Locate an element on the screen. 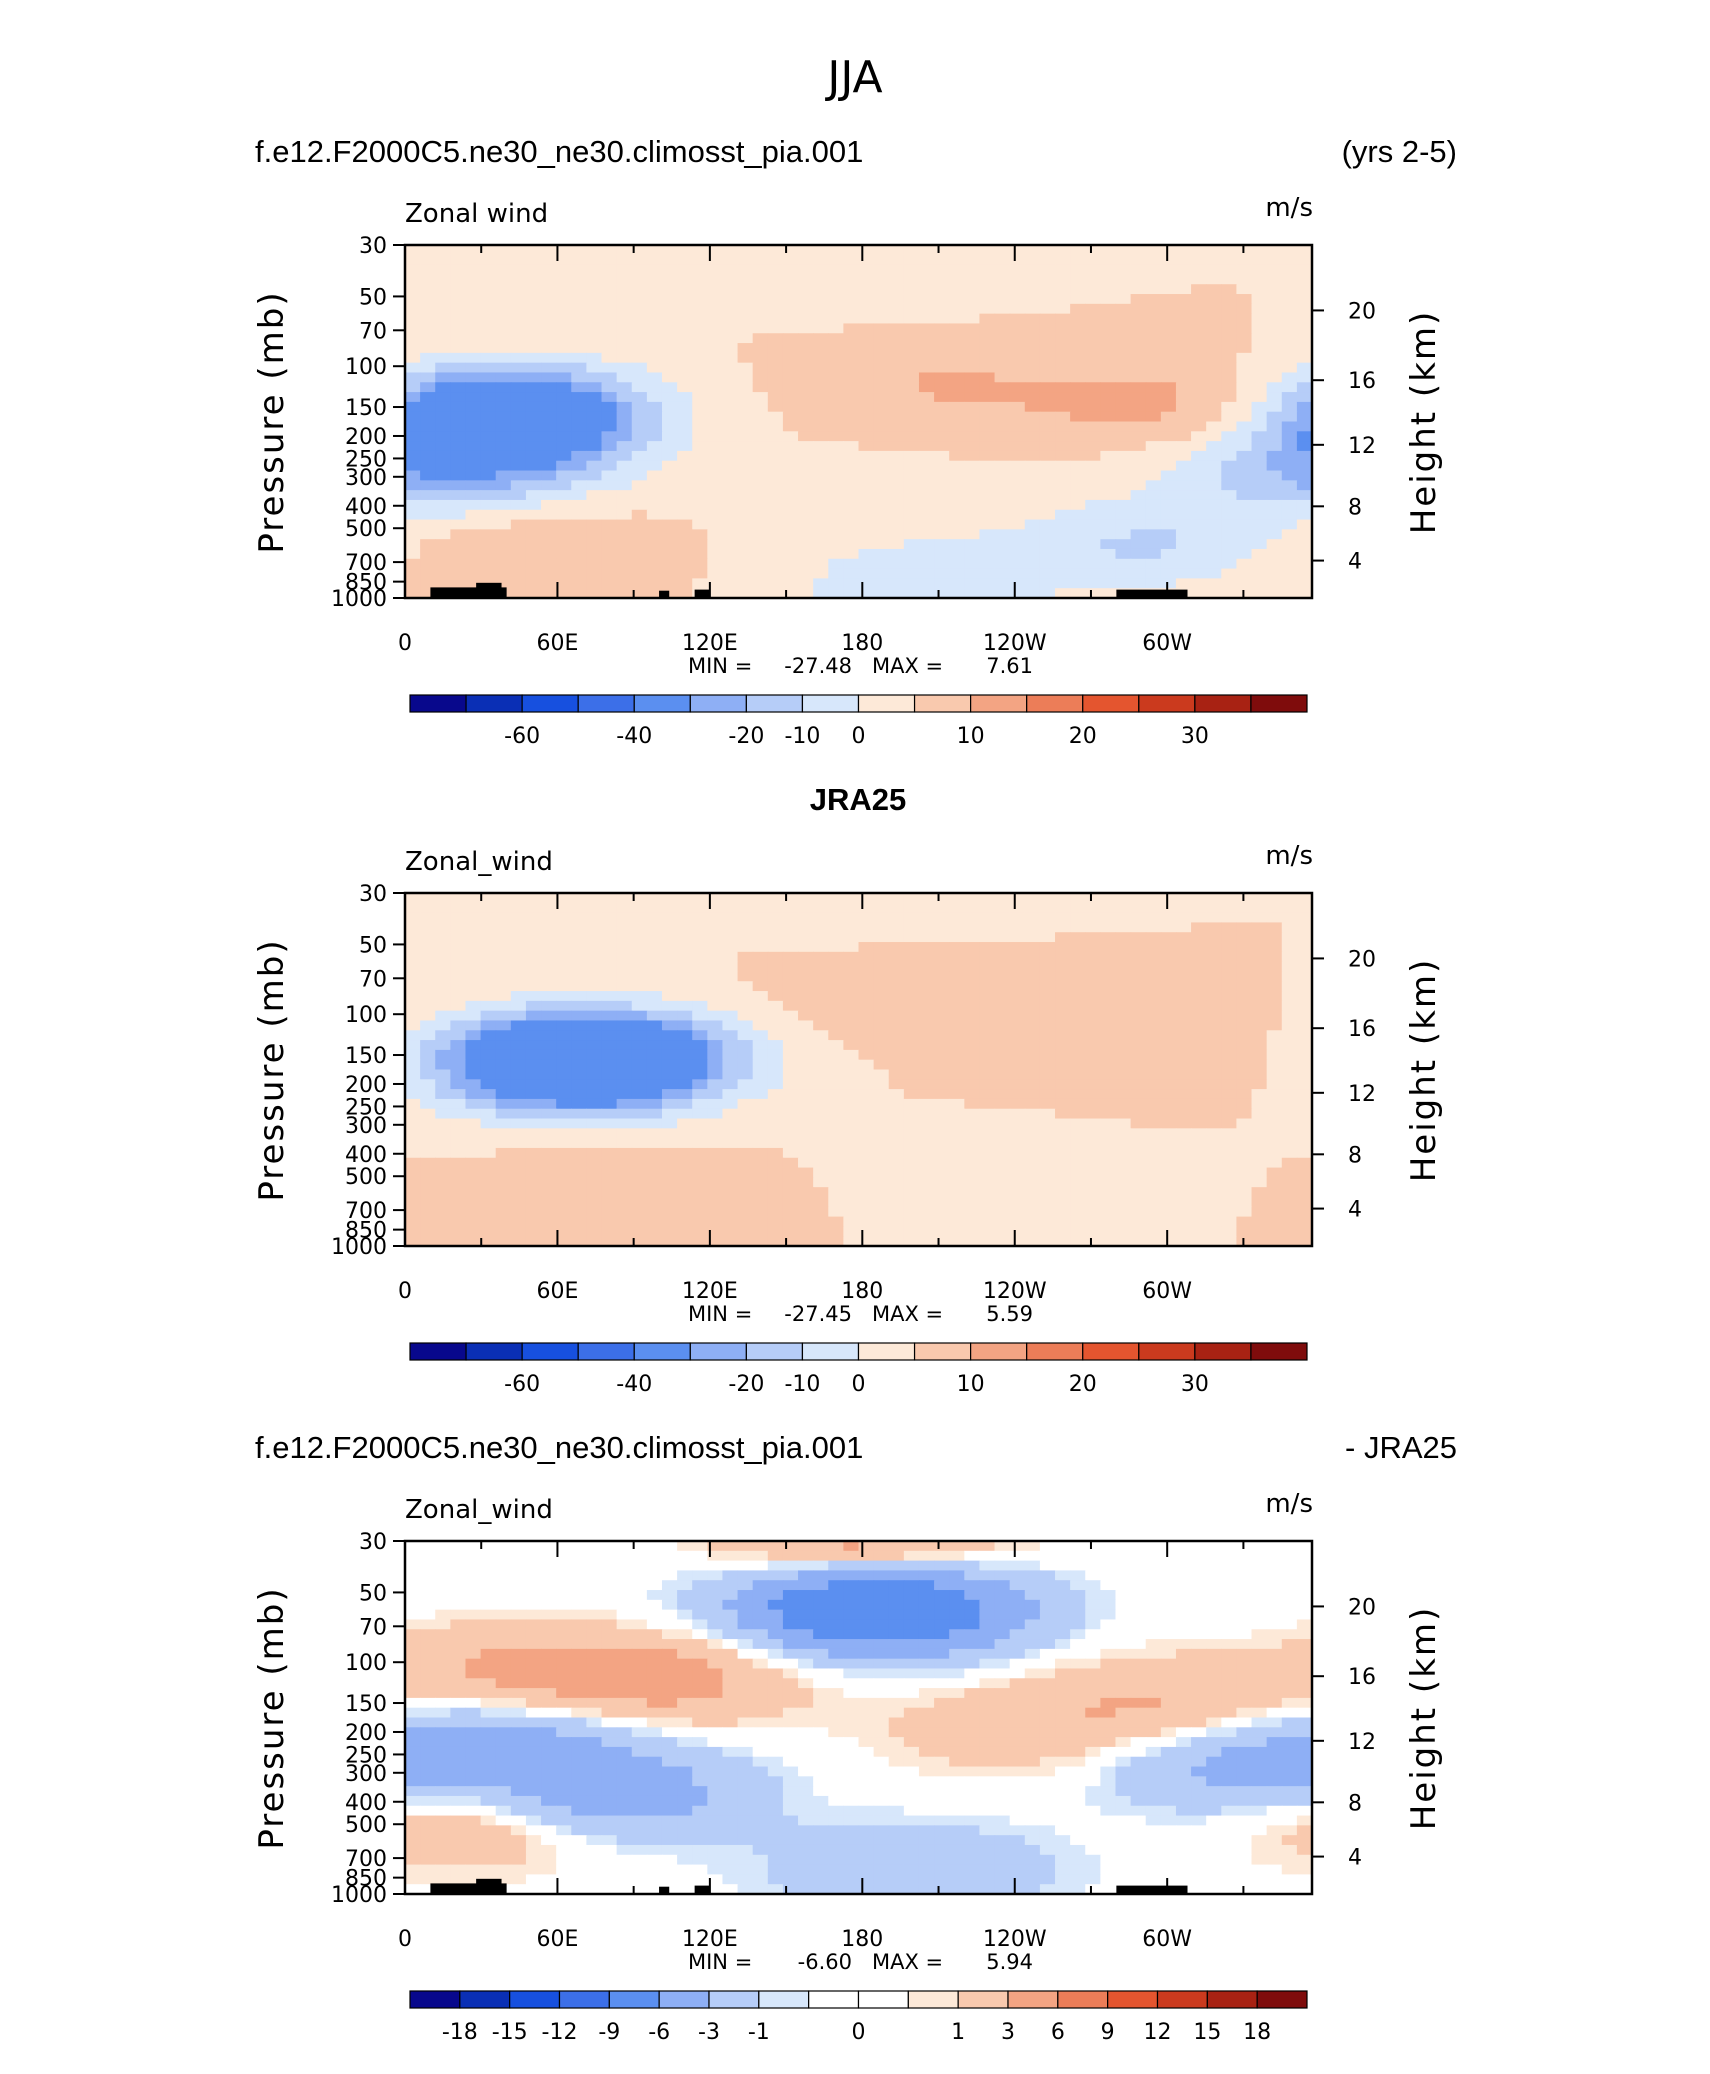 The height and width of the screenshot is (2074, 1710). panel-header-center: JRA25 is located at coordinates (858, 799).